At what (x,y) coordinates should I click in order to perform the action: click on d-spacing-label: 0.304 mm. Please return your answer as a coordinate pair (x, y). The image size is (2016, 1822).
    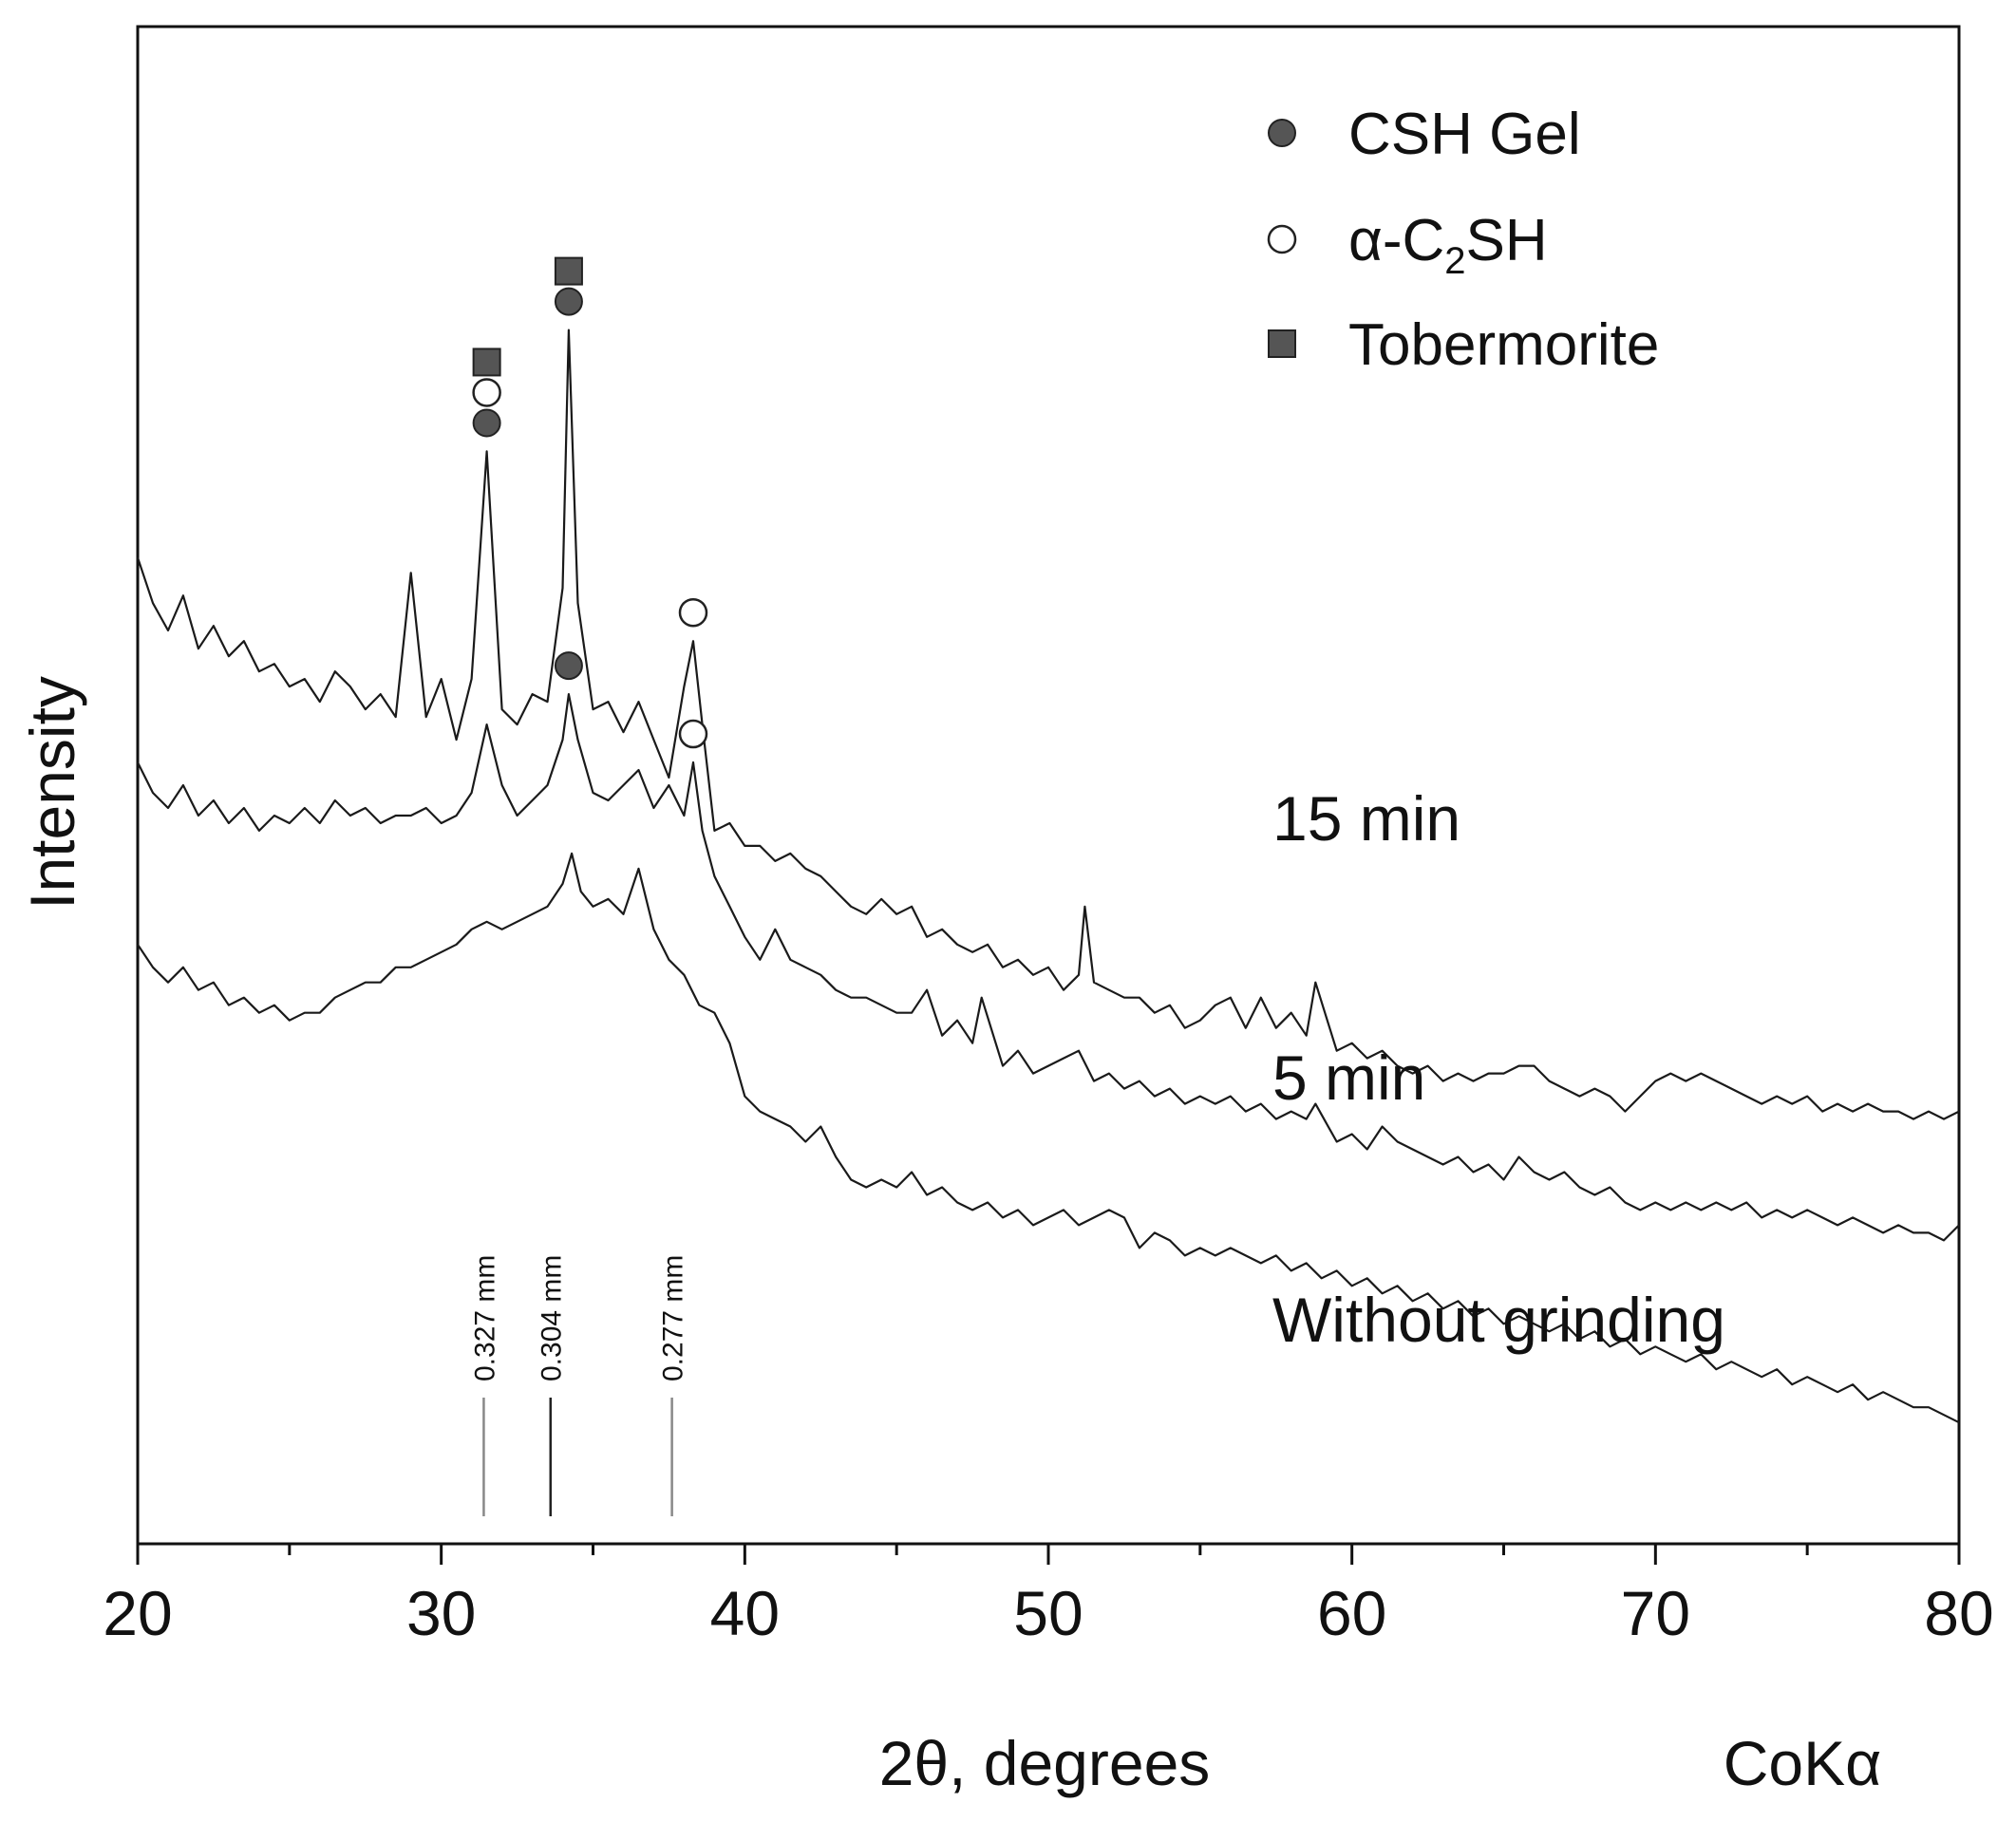
    Looking at the image, I should click on (552, 1318).